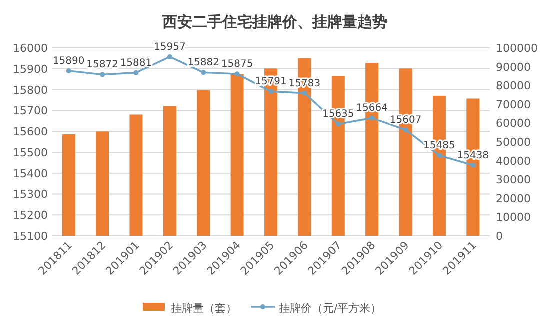 The image size is (550, 327). I want to click on y-tick-label: 15100, so click(30, 236).